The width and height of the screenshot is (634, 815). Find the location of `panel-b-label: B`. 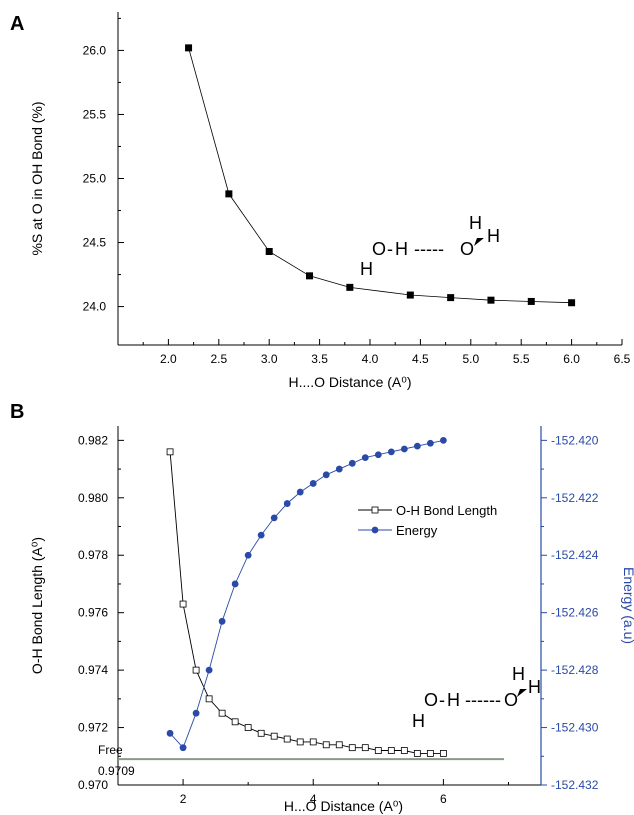

panel-b-label: B is located at coordinates (17, 412).